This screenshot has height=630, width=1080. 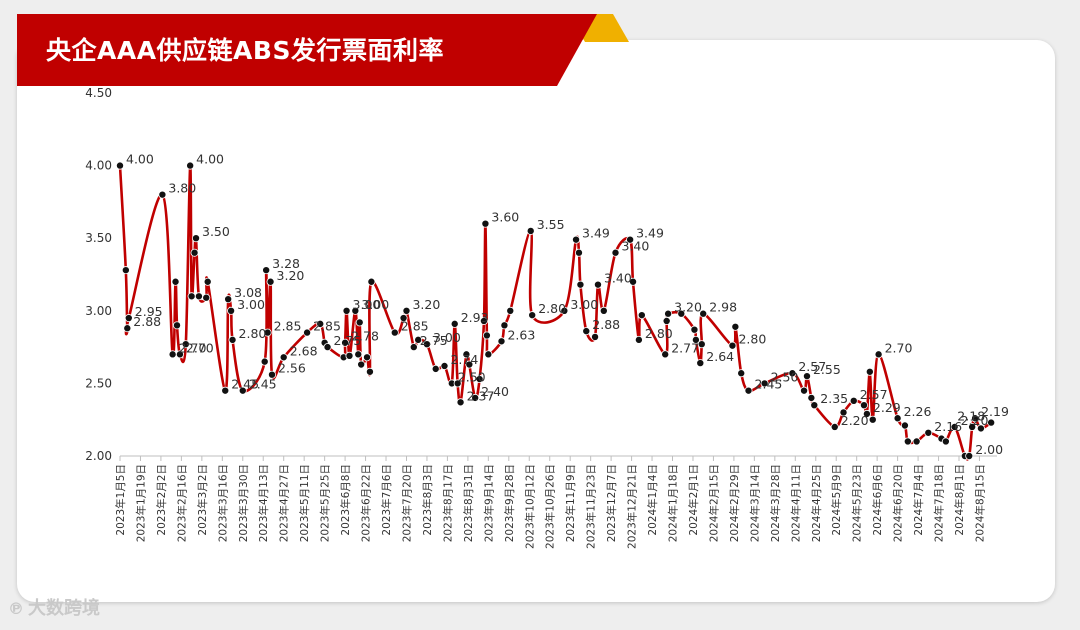 I want to click on x-tick-label: 2024年2月29日, so click(x=734, y=503).